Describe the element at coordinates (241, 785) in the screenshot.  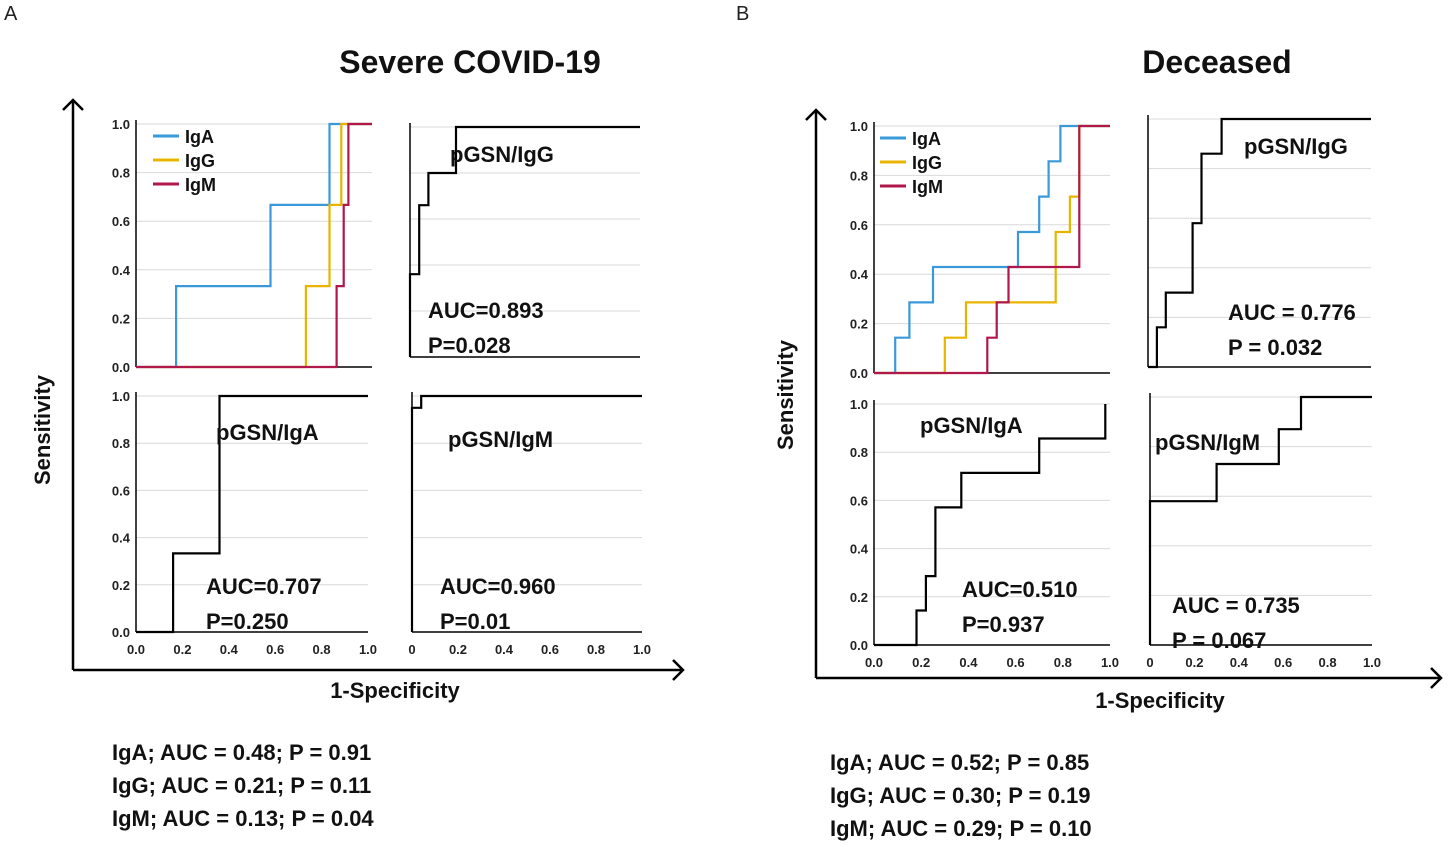
I see `footer-stat-line: IgG; AUC = 0.21; P = 0.11` at that location.